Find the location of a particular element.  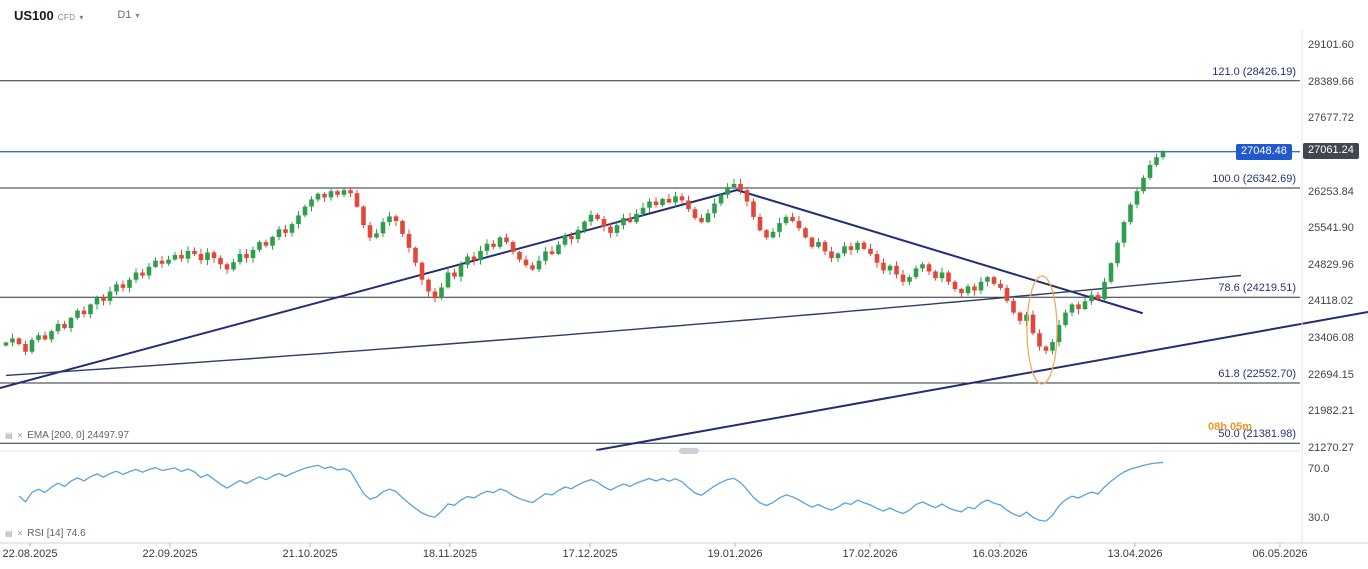

price-axis-label: 24829.96 is located at coordinates (1331, 264).